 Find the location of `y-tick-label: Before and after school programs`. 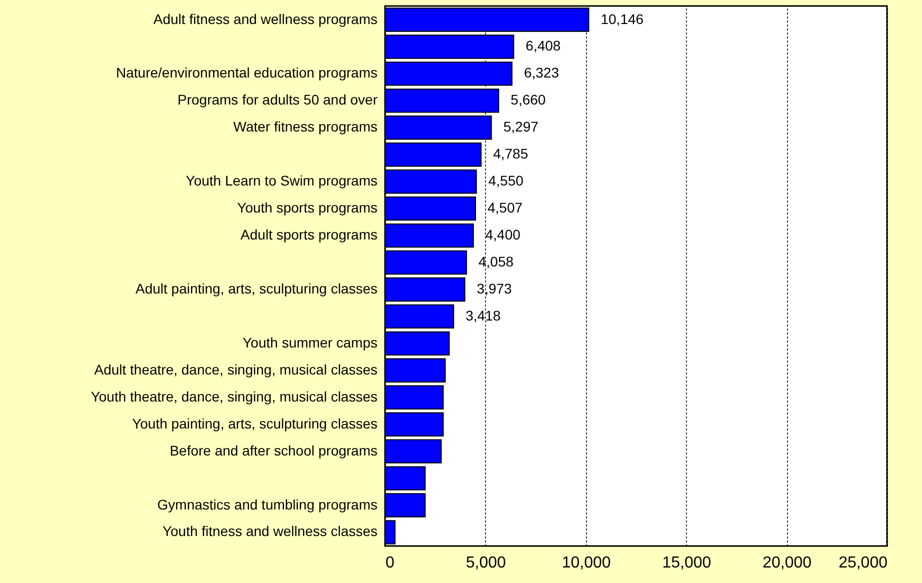

y-tick-label: Before and after school programs is located at coordinates (274, 450).